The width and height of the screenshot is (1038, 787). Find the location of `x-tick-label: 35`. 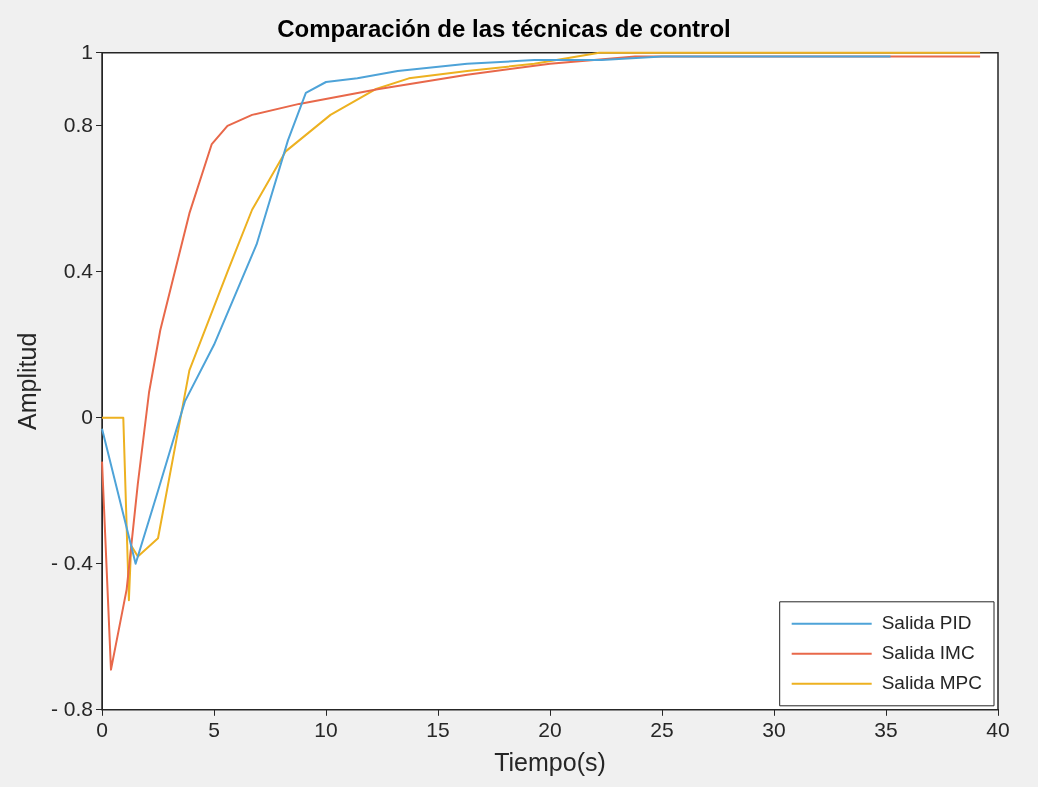

x-tick-label: 35 is located at coordinates (886, 730).